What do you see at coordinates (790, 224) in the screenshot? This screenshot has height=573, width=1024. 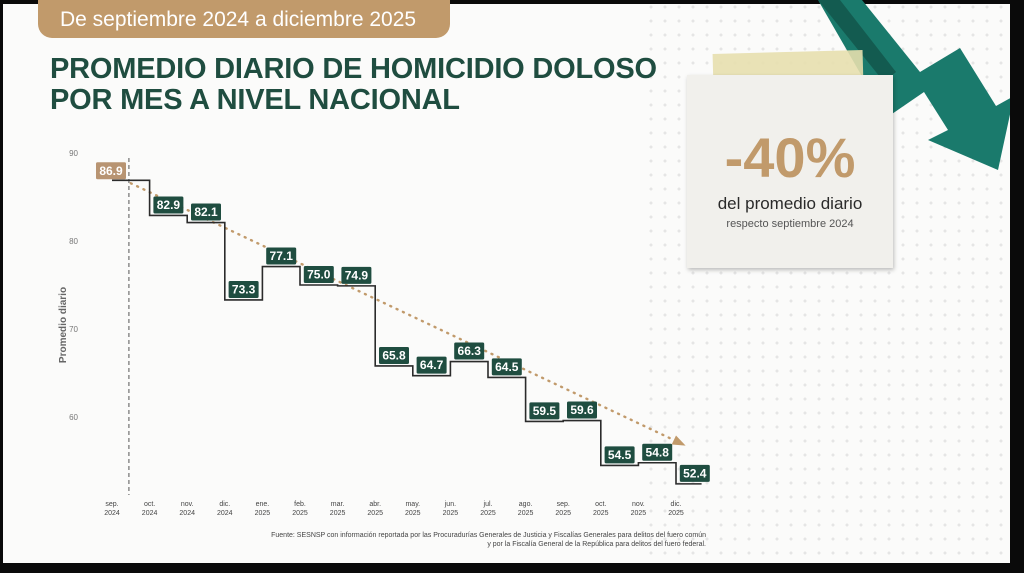 I see `reduction-subcaption: respecto septiembre 2024` at bounding box center [790, 224].